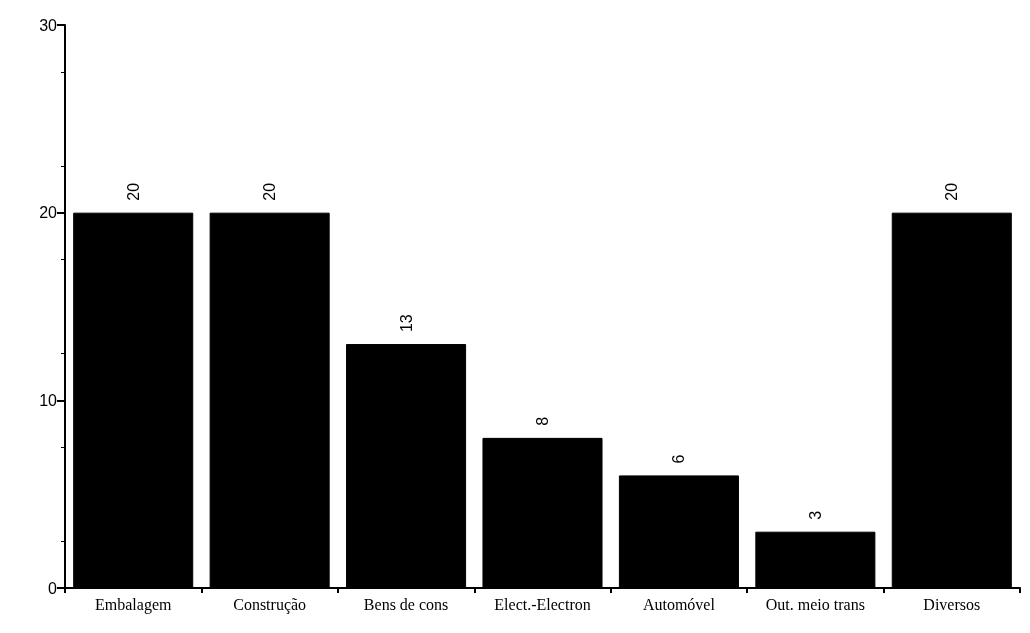 The image size is (1030, 633). I want to click on data-label: 8, so click(542, 421).